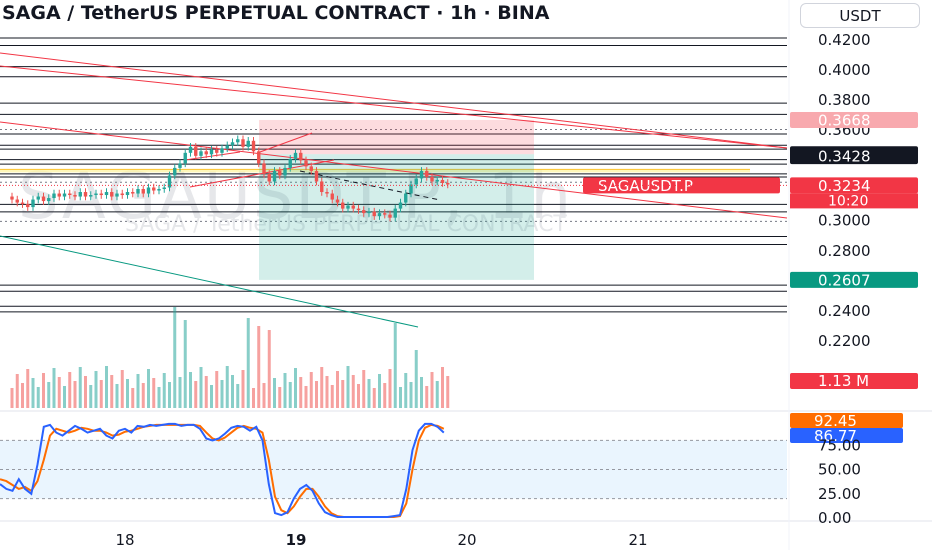 This screenshot has width=932, height=550. What do you see at coordinates (854, 156) in the screenshot?
I see `price-tag` at bounding box center [854, 156].